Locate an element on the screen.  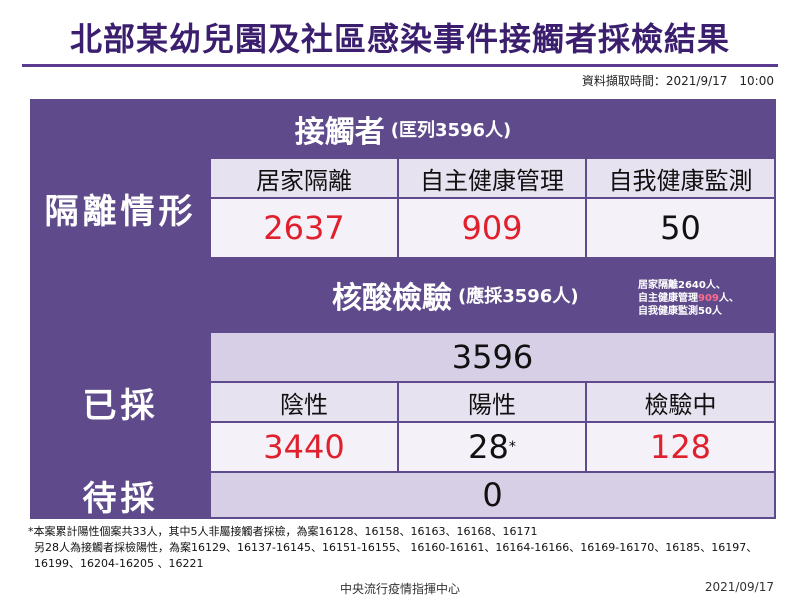
pcr-header-title: 核酸檢驗 is located at coordinates (392, 298).